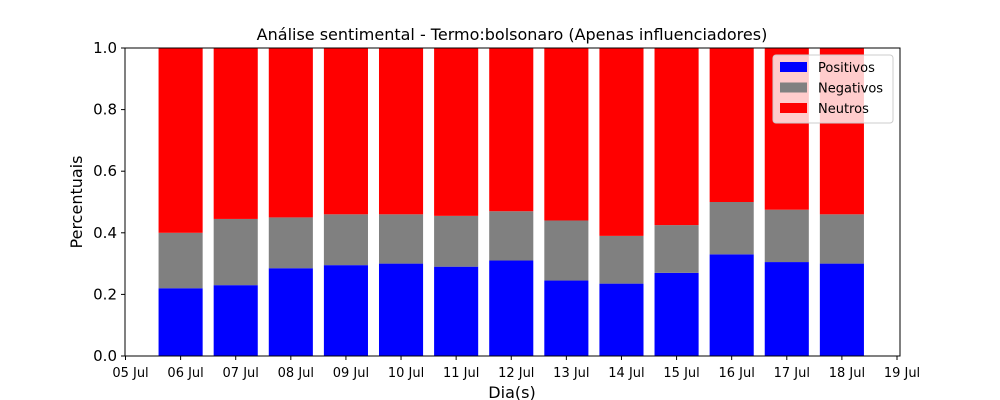  What do you see at coordinates (406, 373) in the screenshot?
I see `x-tick-label: 10 Jul` at bounding box center [406, 373].